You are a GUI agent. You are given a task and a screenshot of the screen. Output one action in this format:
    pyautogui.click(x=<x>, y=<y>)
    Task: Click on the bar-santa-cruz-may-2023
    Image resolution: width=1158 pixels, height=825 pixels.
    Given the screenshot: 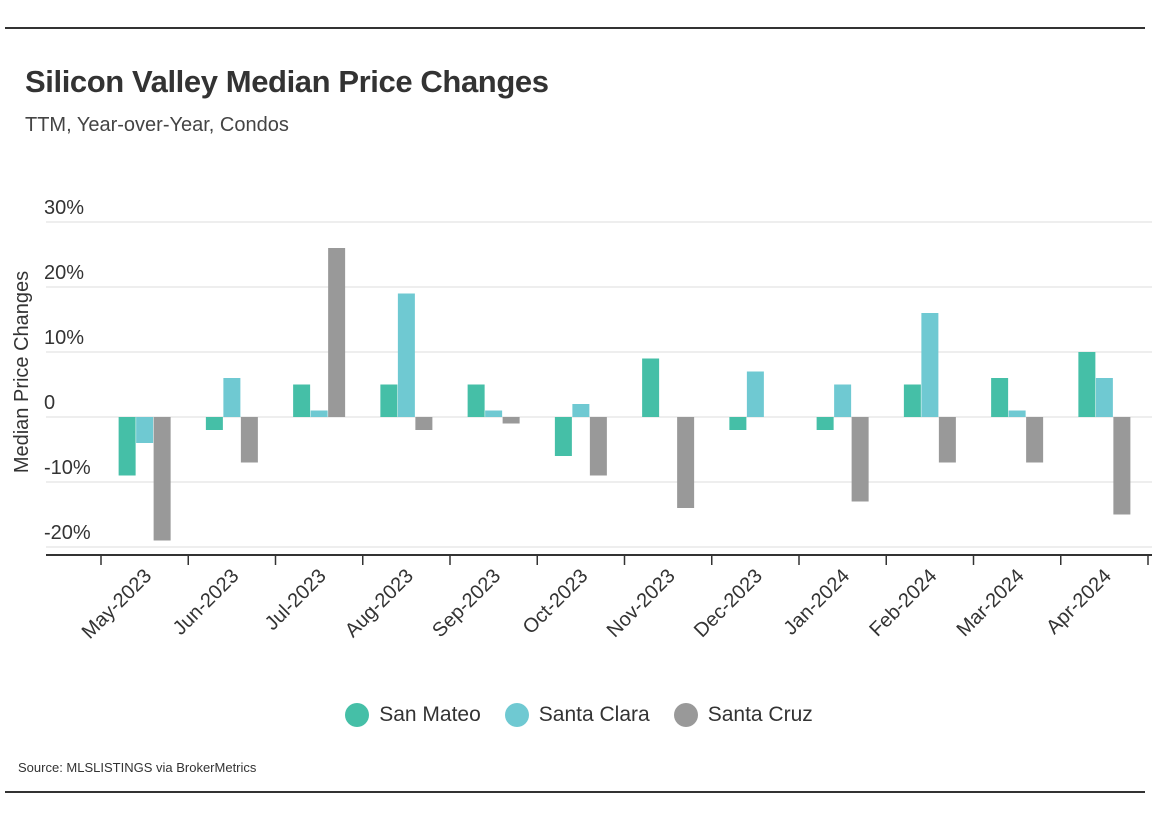 What is the action you would take?
    pyautogui.click(x=162, y=479)
    